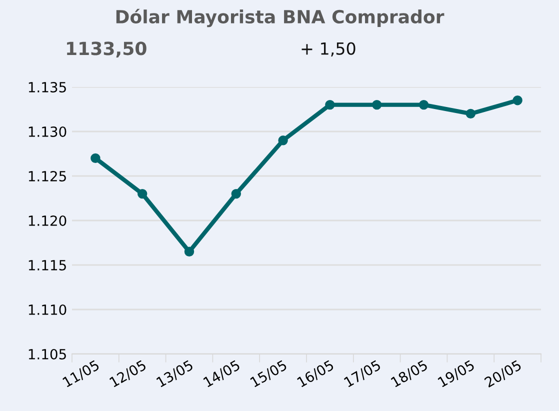  Describe the element at coordinates (47, 87) in the screenshot. I see `y-tick-label: 1.135` at that location.